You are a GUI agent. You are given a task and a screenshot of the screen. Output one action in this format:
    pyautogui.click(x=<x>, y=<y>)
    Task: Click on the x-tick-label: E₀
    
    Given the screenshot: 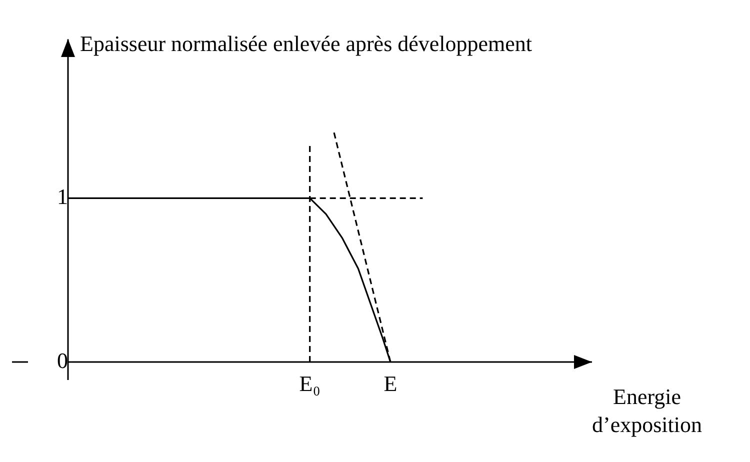 What is the action you would take?
    pyautogui.click(x=309, y=383)
    